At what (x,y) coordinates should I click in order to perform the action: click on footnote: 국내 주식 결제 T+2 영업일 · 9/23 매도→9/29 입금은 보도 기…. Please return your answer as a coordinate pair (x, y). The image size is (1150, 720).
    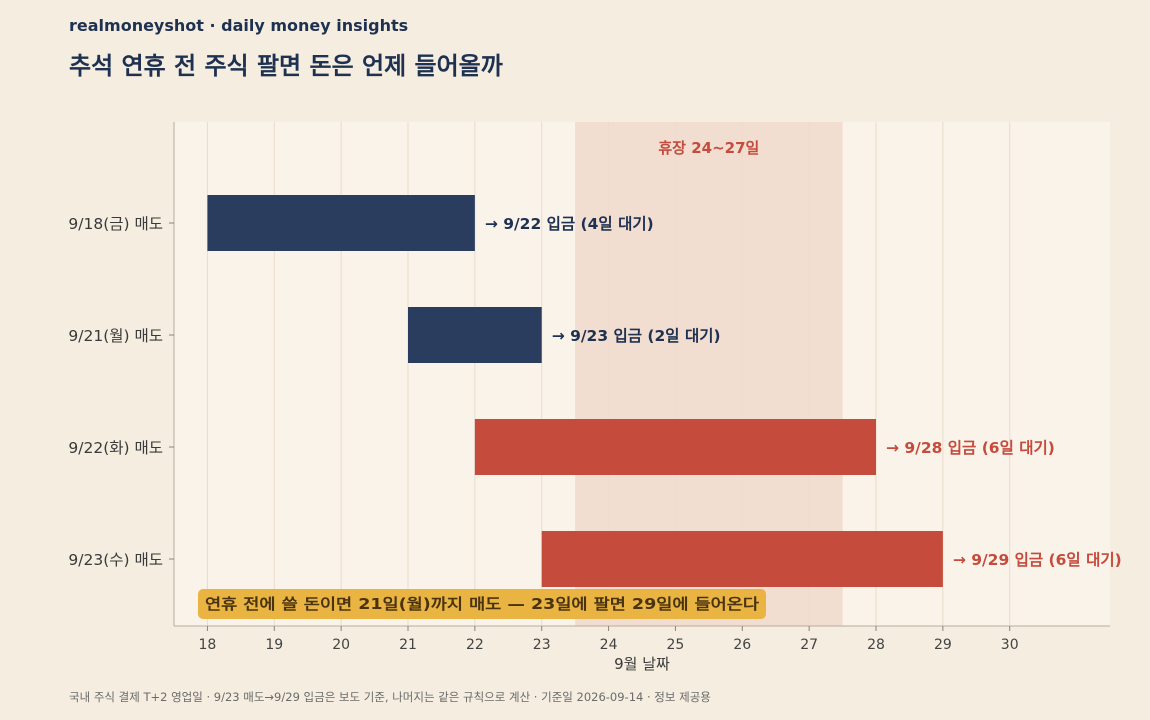
    Looking at the image, I should click on (390, 697).